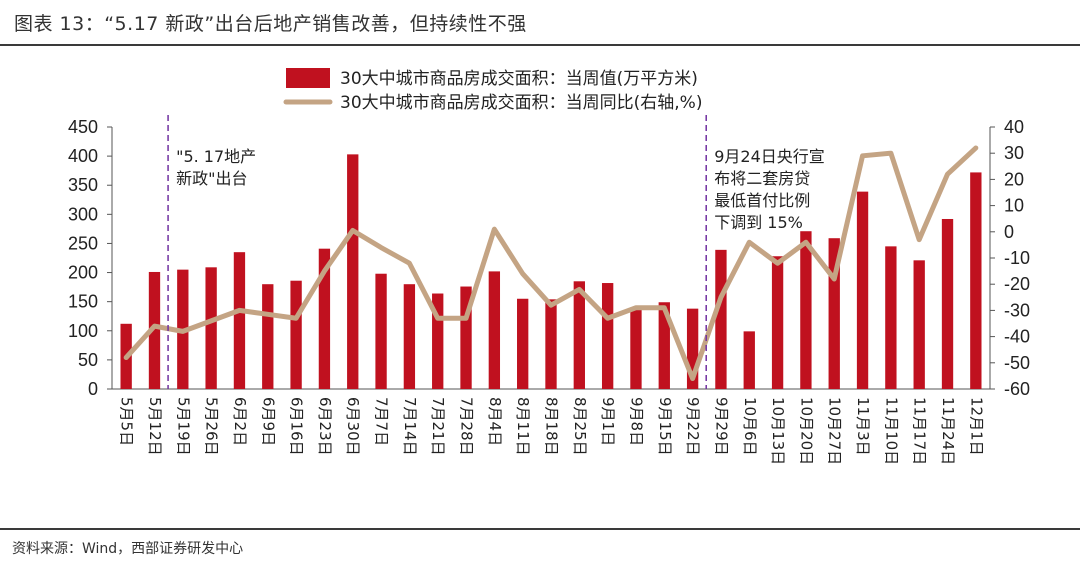  Describe the element at coordinates (88, 360) in the screenshot. I see `left-tick-label: 50` at that location.